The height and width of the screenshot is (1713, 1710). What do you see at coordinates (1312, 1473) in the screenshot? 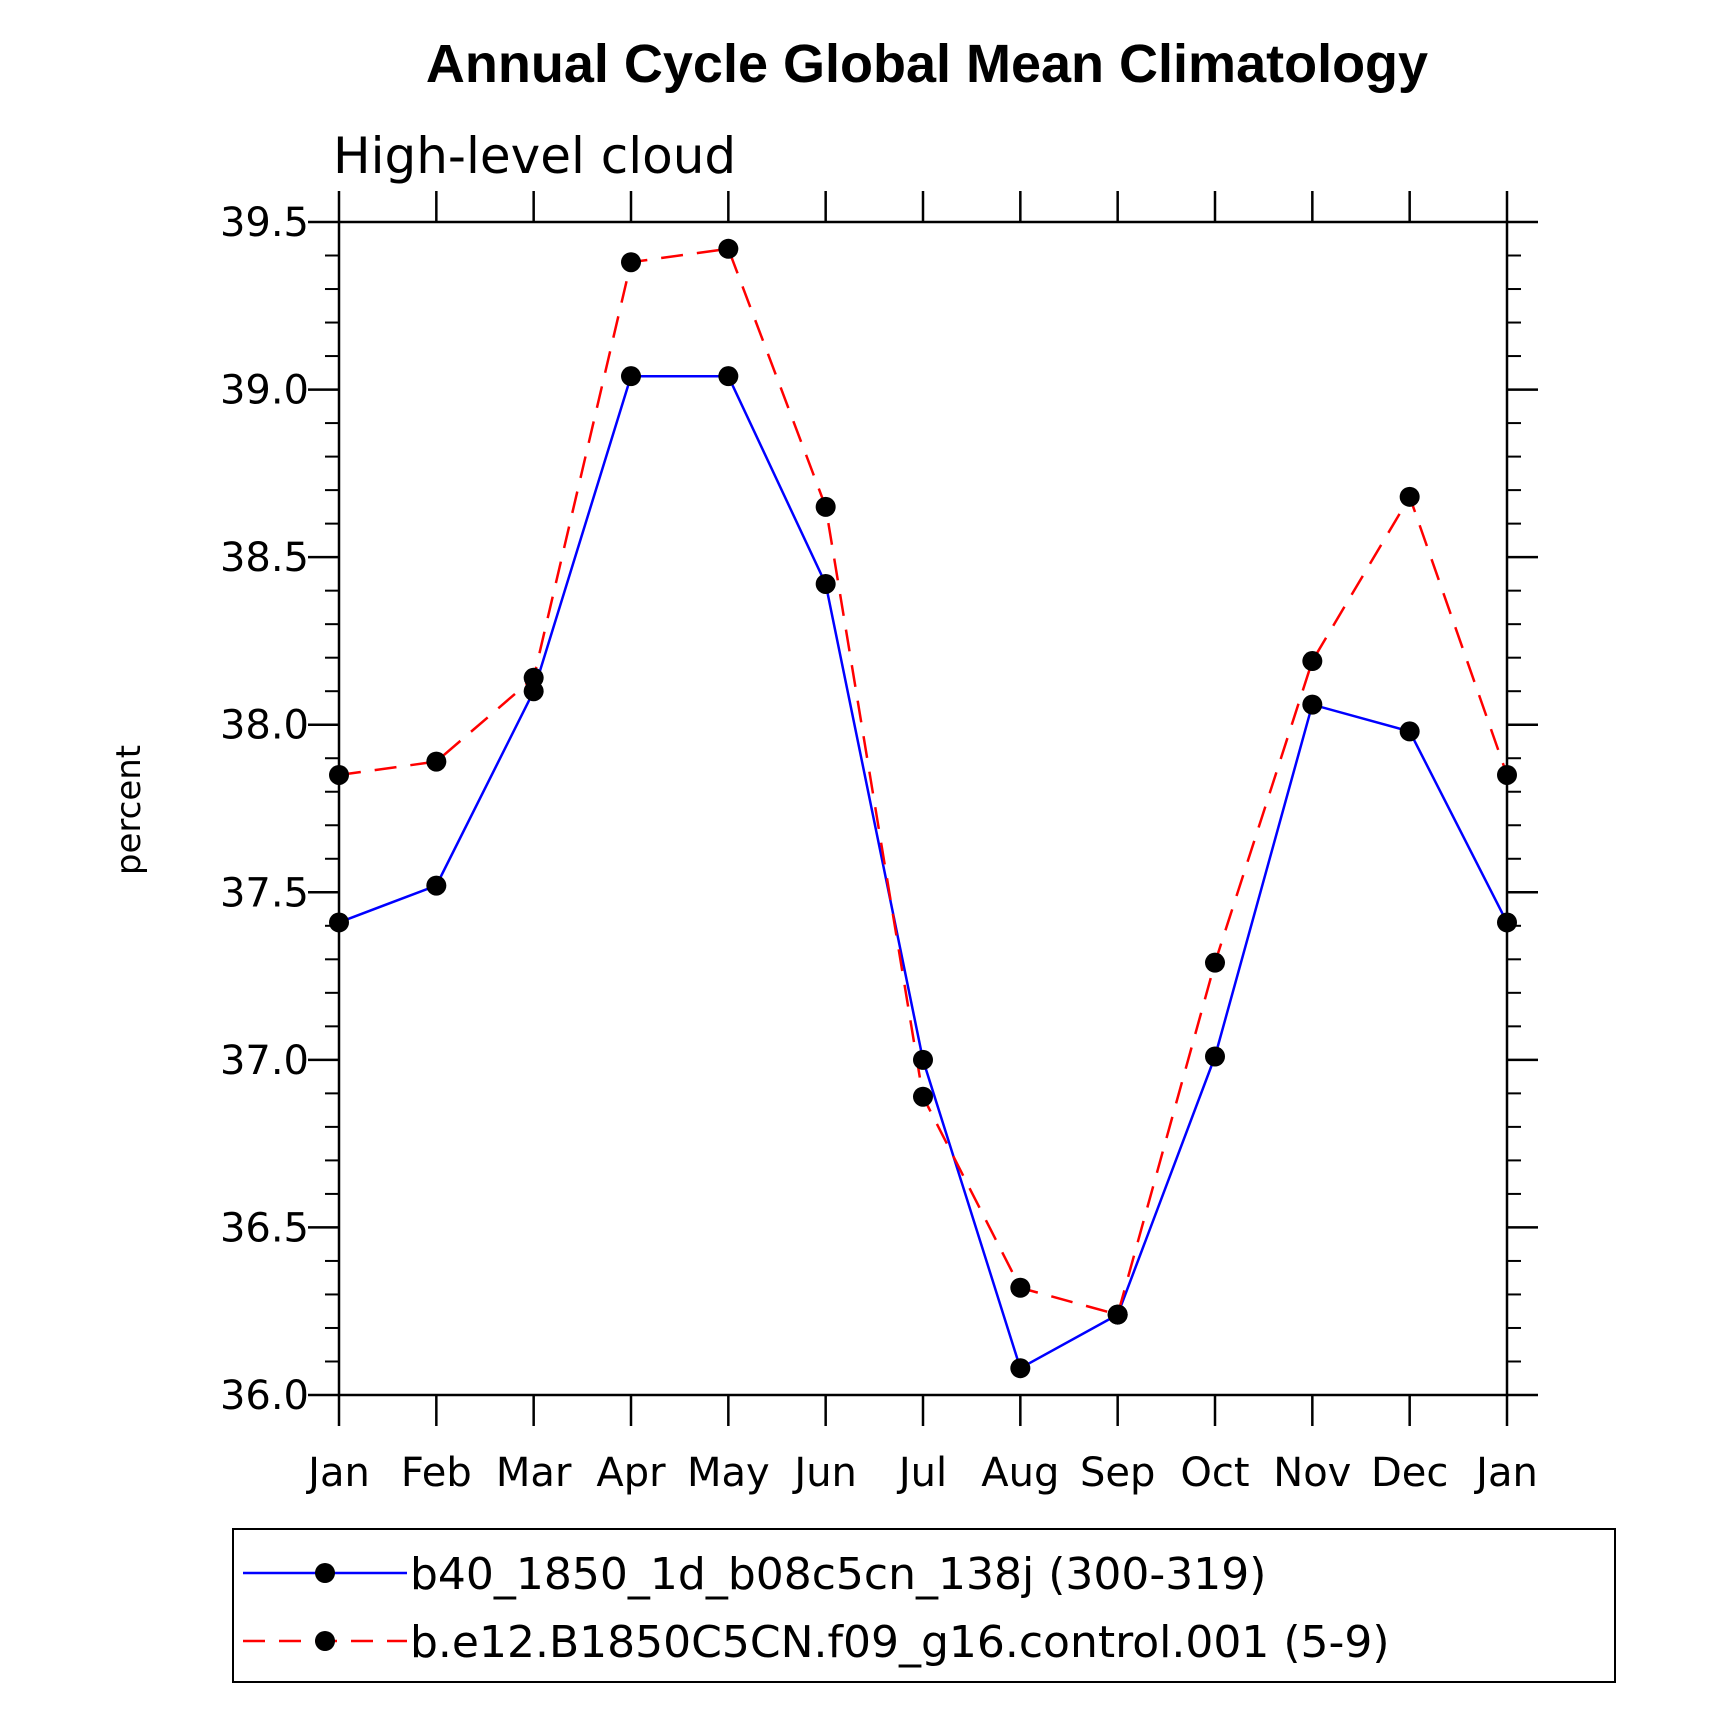
I see `x-tick-label: Nov` at bounding box center [1312, 1473].